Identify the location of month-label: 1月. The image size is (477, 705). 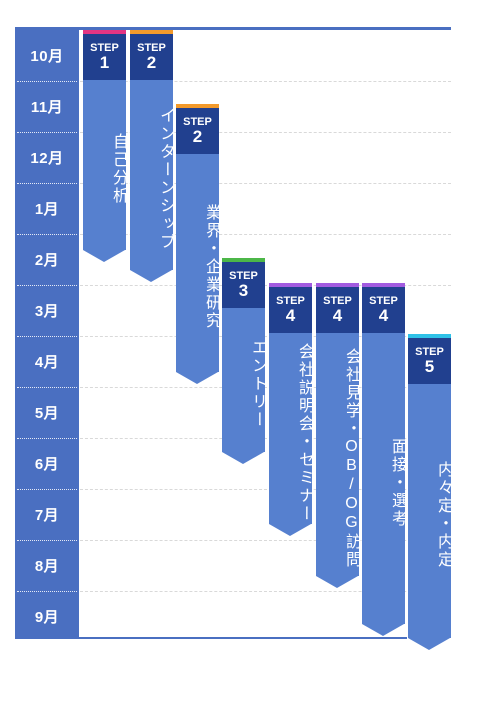
(47, 209).